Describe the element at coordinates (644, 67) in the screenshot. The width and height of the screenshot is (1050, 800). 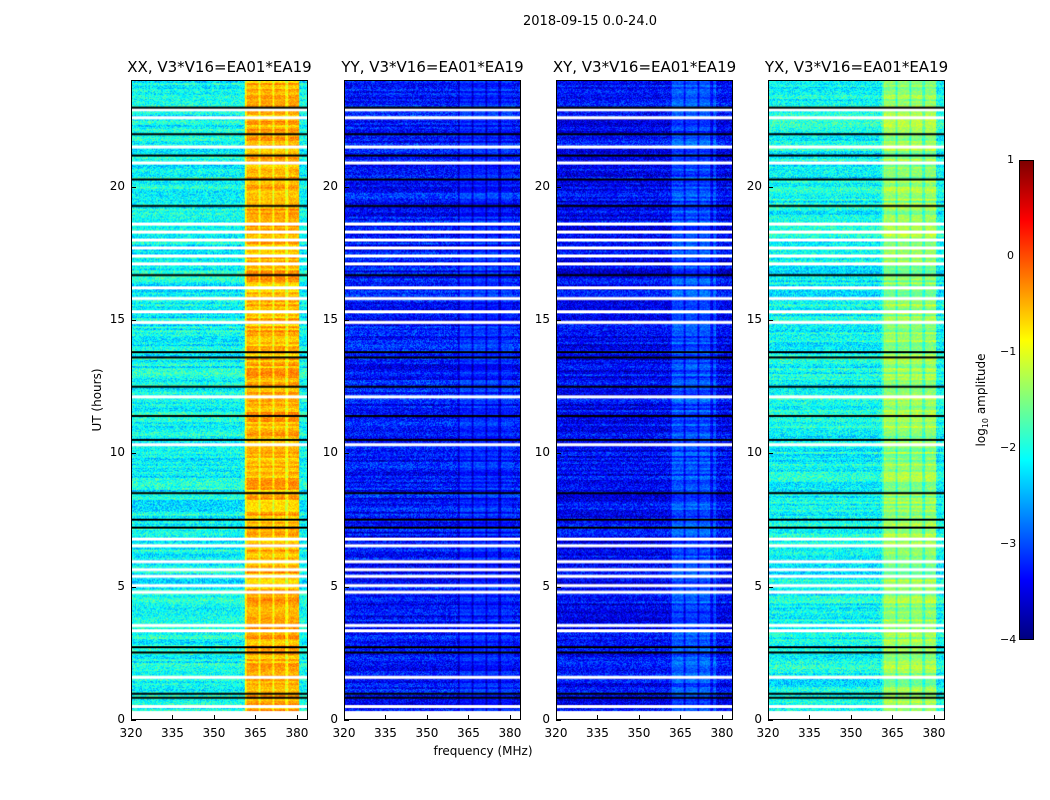
I see `panel-title: XY, V3*V16=EA01*EA19` at that location.